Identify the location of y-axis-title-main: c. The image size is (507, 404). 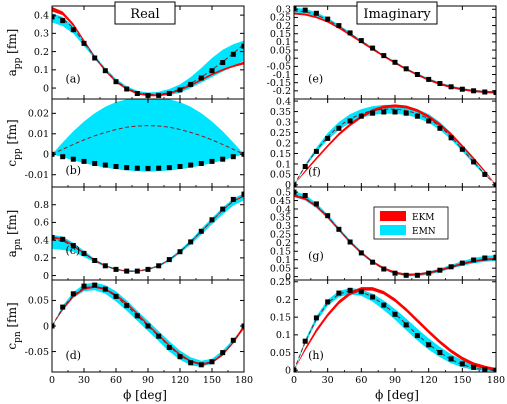
(12, 163).